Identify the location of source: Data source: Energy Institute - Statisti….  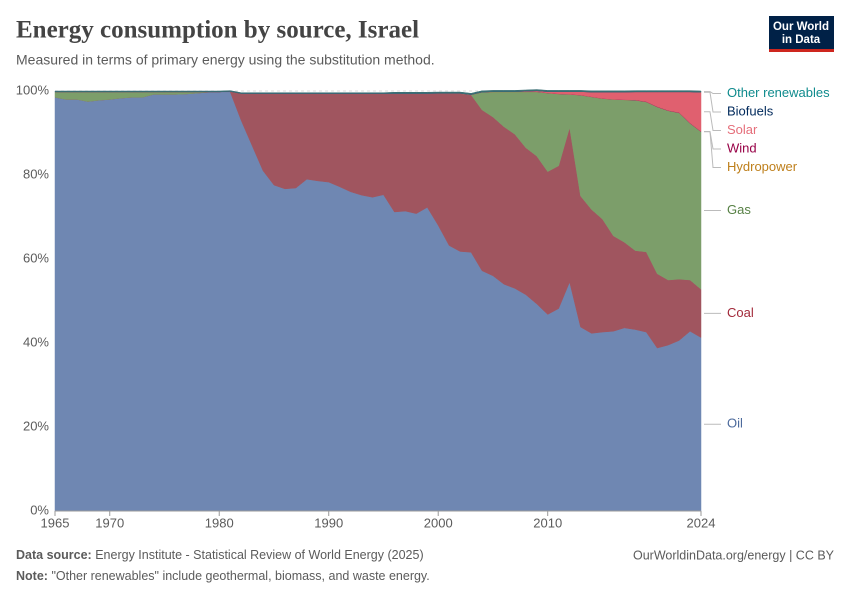
(220, 555).